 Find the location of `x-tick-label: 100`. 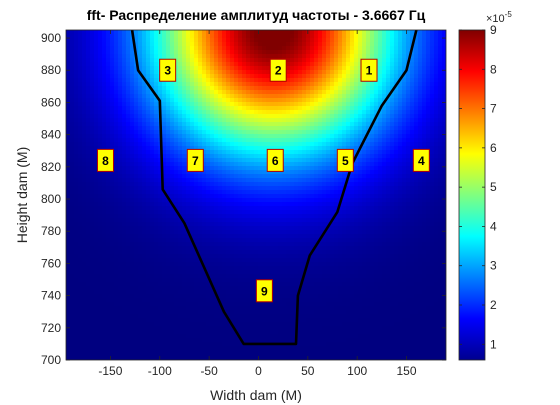

x-tick-label: 100 is located at coordinates (357, 371).